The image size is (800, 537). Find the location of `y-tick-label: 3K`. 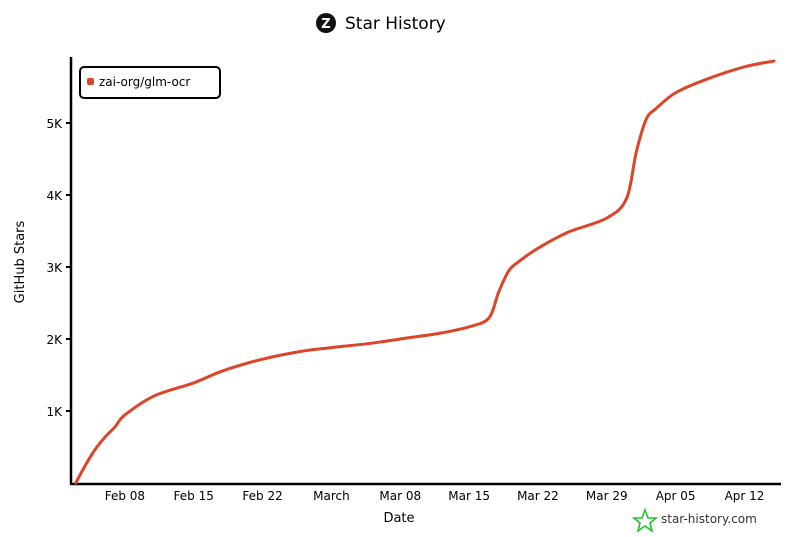

y-tick-label: 3K is located at coordinates (54, 268).